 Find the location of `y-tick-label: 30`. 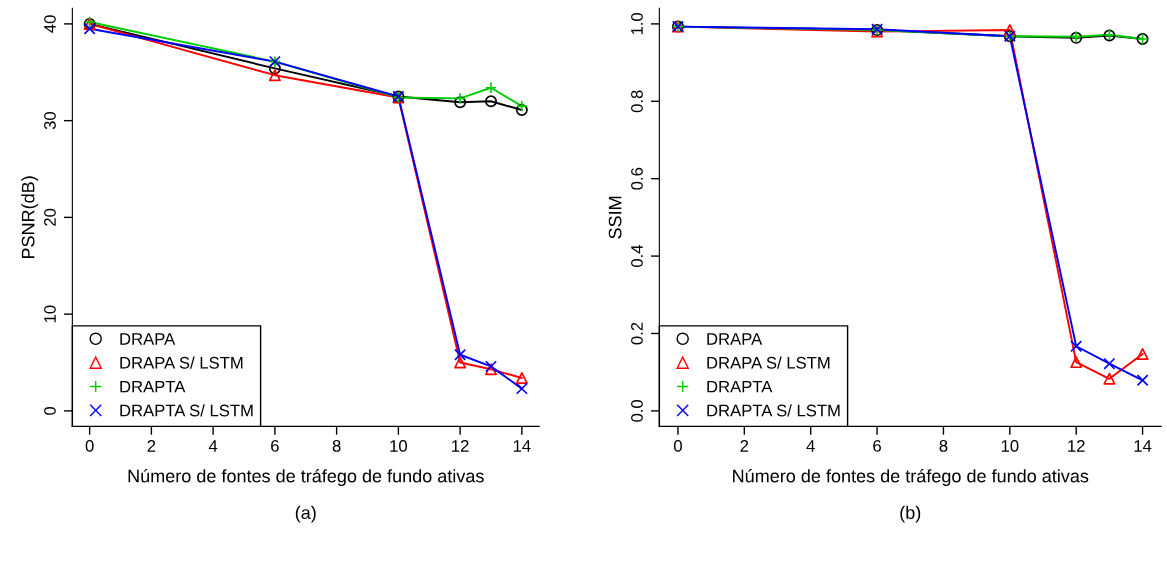

y-tick-label: 30 is located at coordinates (50, 121).